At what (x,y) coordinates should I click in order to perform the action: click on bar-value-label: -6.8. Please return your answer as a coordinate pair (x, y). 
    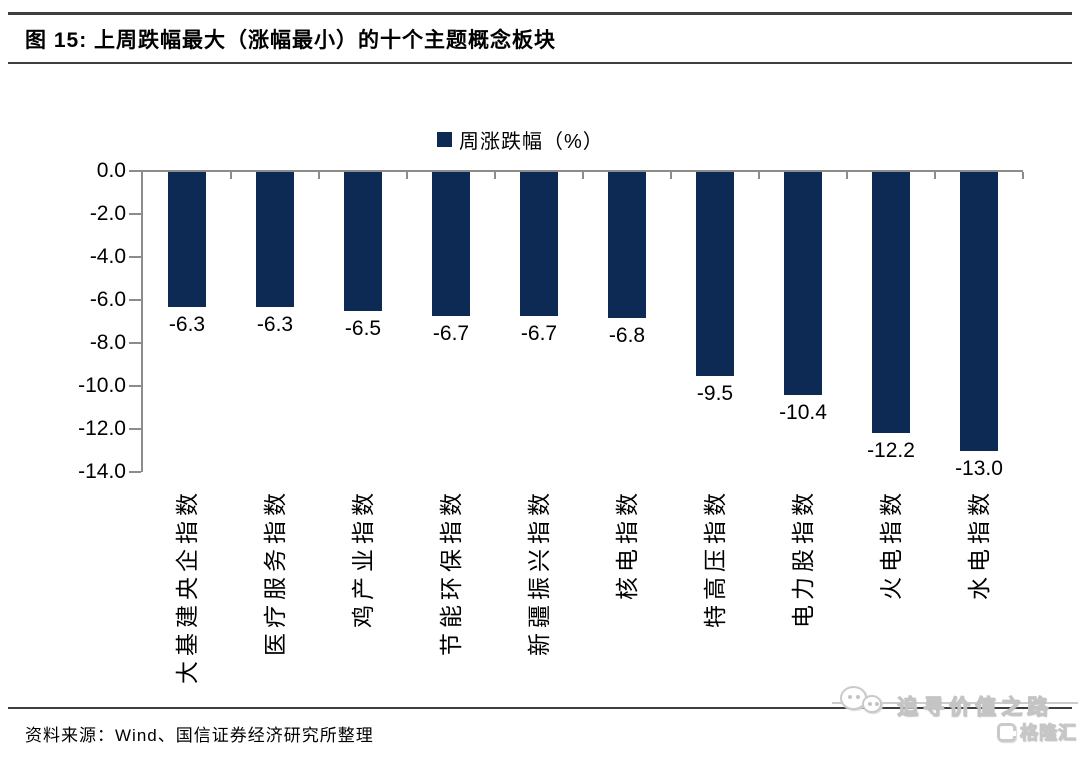
    Looking at the image, I should click on (627, 335).